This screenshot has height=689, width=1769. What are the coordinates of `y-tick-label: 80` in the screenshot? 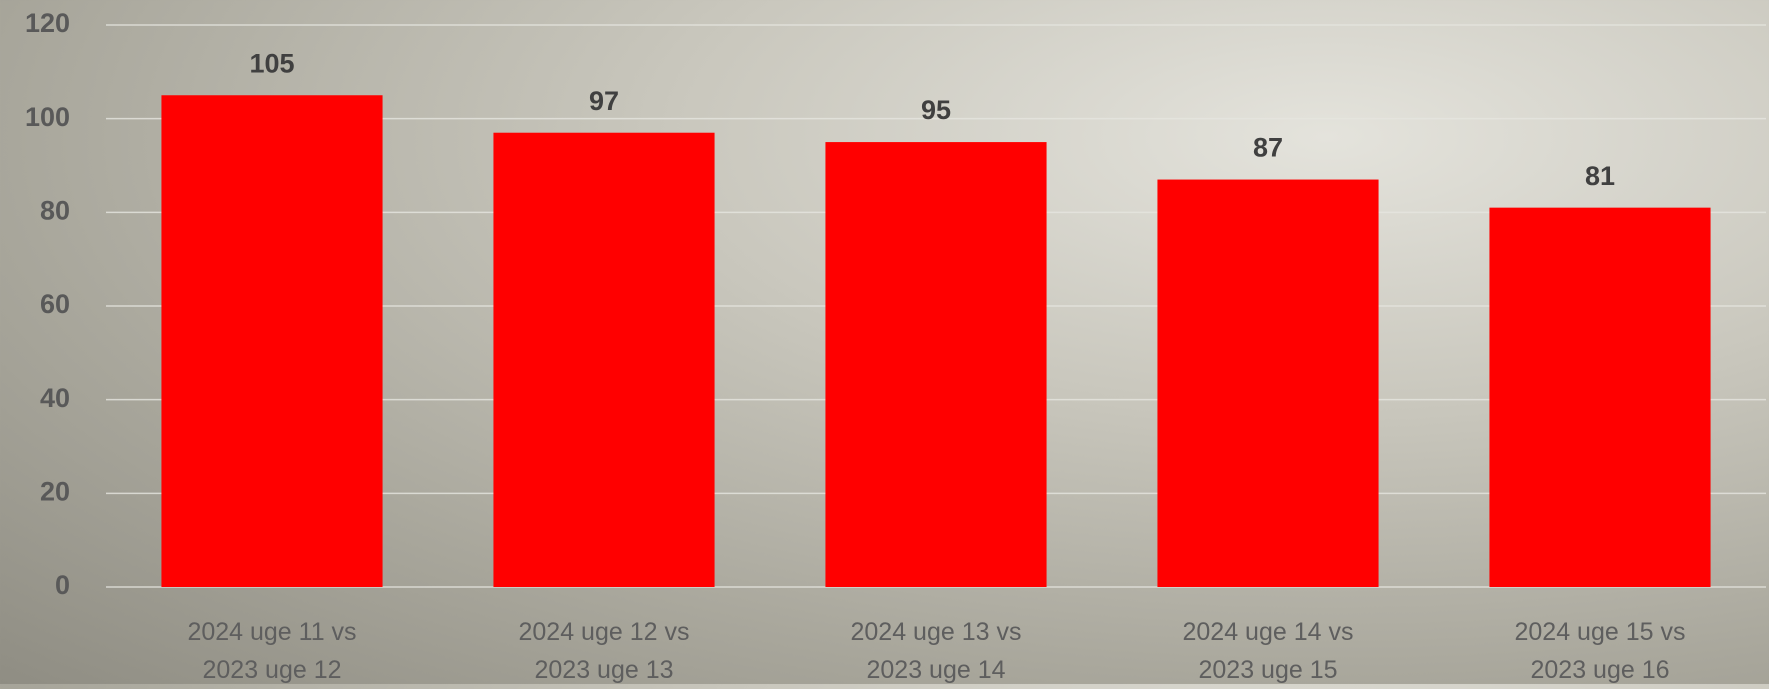 It's located at (55, 210).